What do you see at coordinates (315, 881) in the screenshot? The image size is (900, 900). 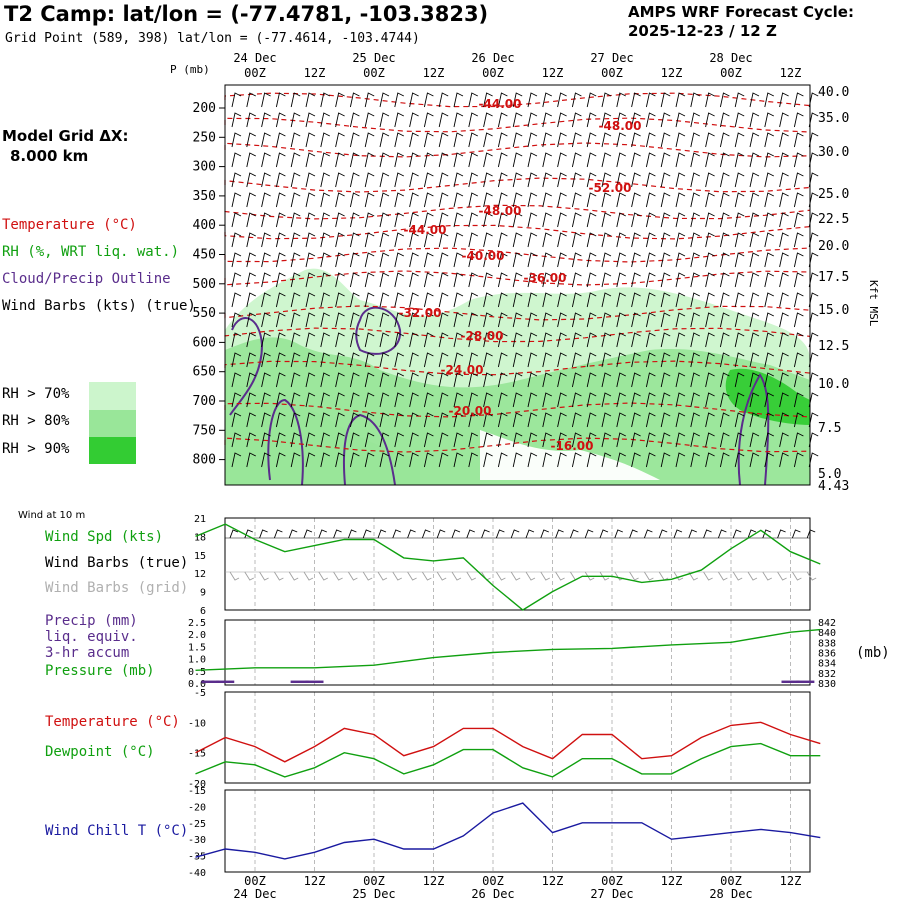 I see `bottom-time-tick: 12Z` at bounding box center [315, 881].